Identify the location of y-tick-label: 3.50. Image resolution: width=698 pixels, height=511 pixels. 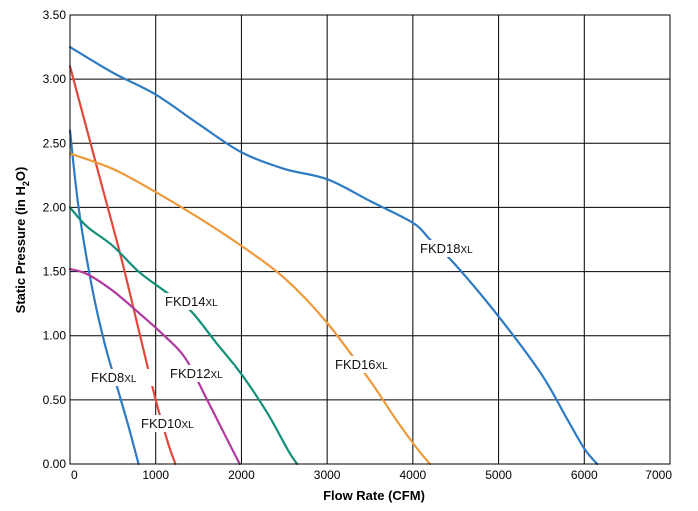
(55, 15).